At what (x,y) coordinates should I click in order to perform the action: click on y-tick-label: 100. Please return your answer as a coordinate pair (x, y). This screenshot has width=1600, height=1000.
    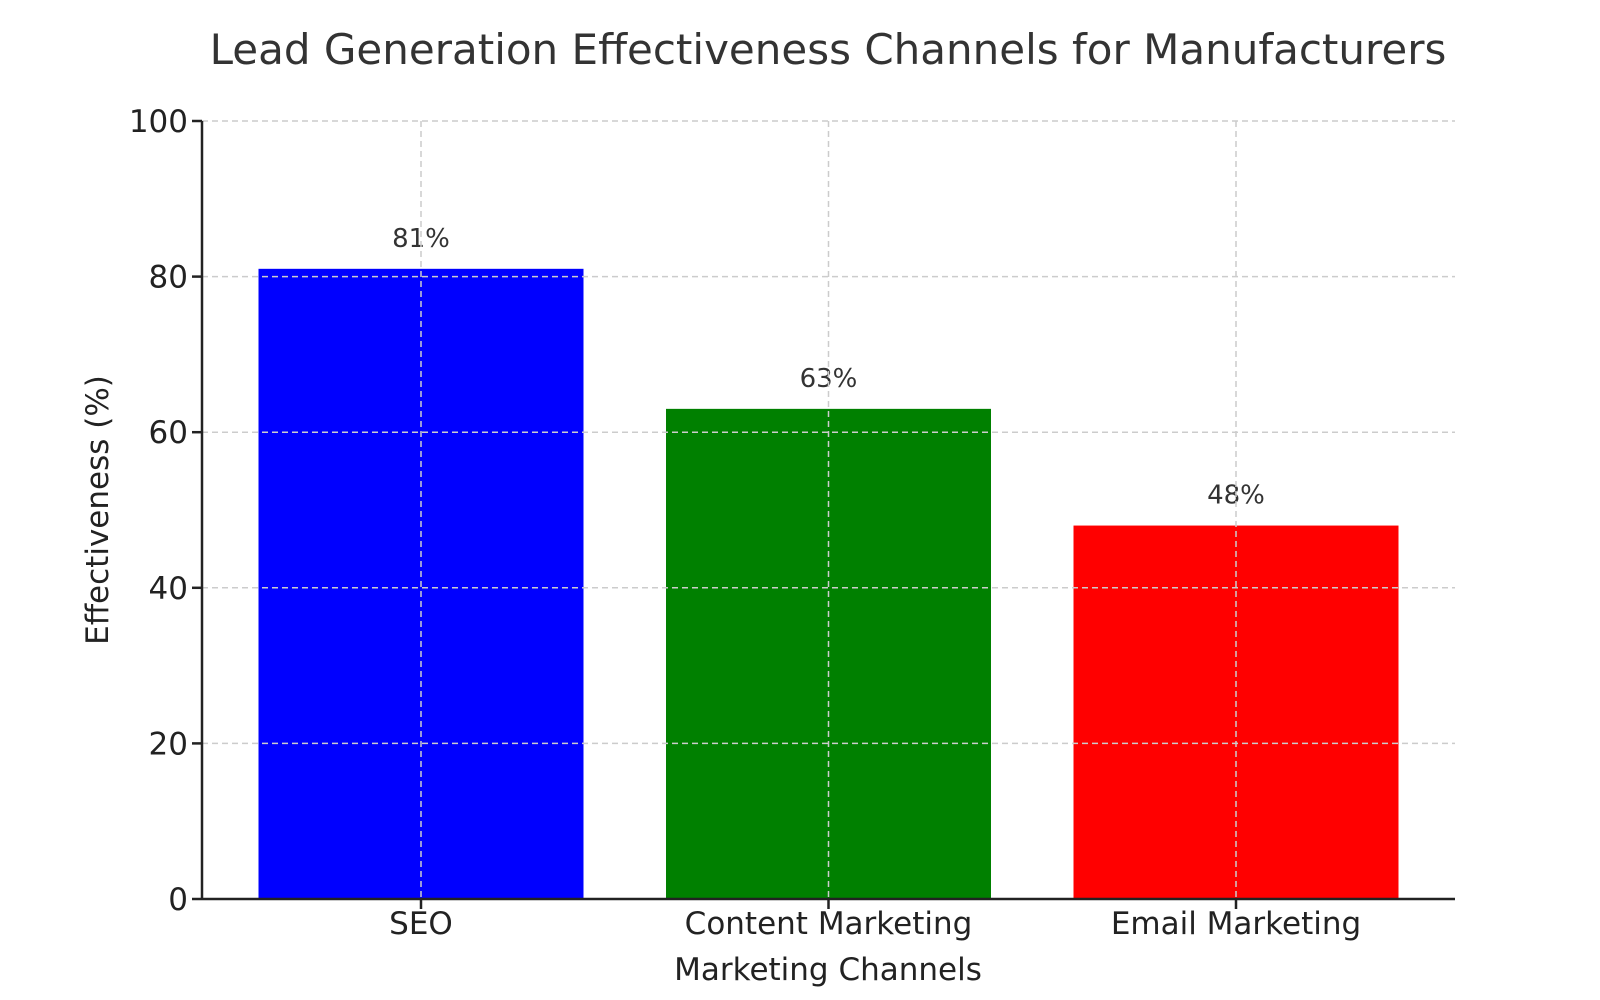
    Looking at the image, I should click on (158, 122).